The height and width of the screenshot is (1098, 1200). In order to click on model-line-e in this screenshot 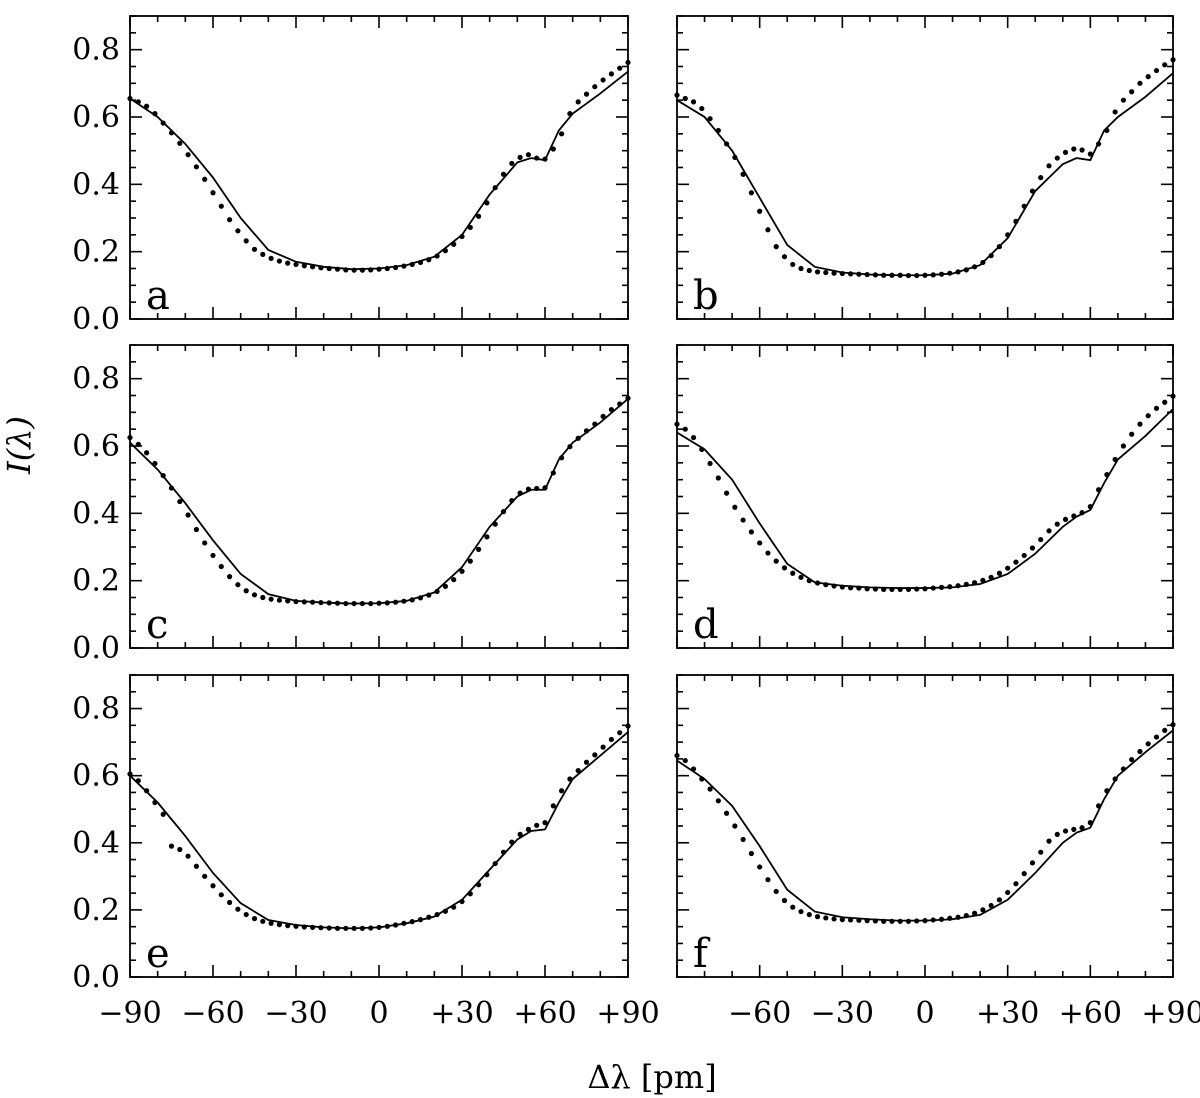, I will do `click(379, 830)`.